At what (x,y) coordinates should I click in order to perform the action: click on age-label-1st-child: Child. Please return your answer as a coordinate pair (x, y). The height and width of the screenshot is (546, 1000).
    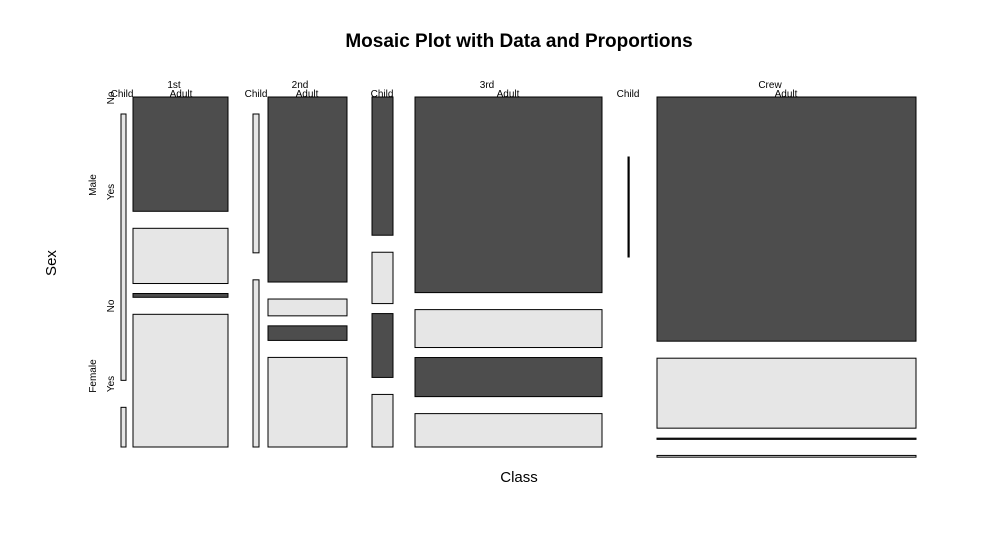
    Looking at the image, I should click on (122, 94).